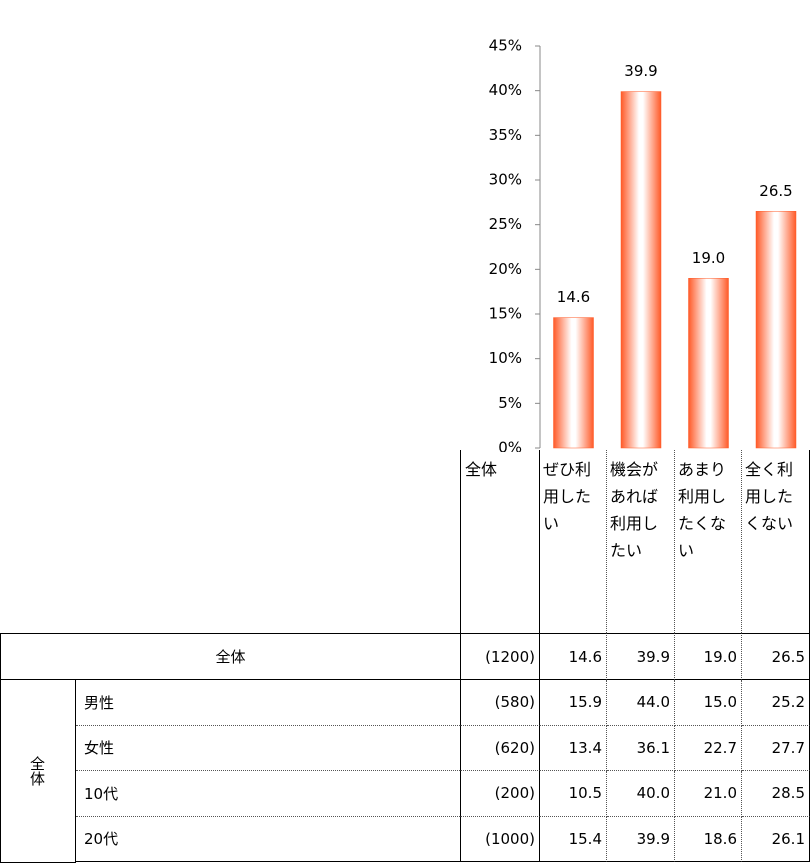 The image size is (812, 864). What do you see at coordinates (500, 656) in the screenshot?
I see `table-cell: (1200)` at bounding box center [500, 656].